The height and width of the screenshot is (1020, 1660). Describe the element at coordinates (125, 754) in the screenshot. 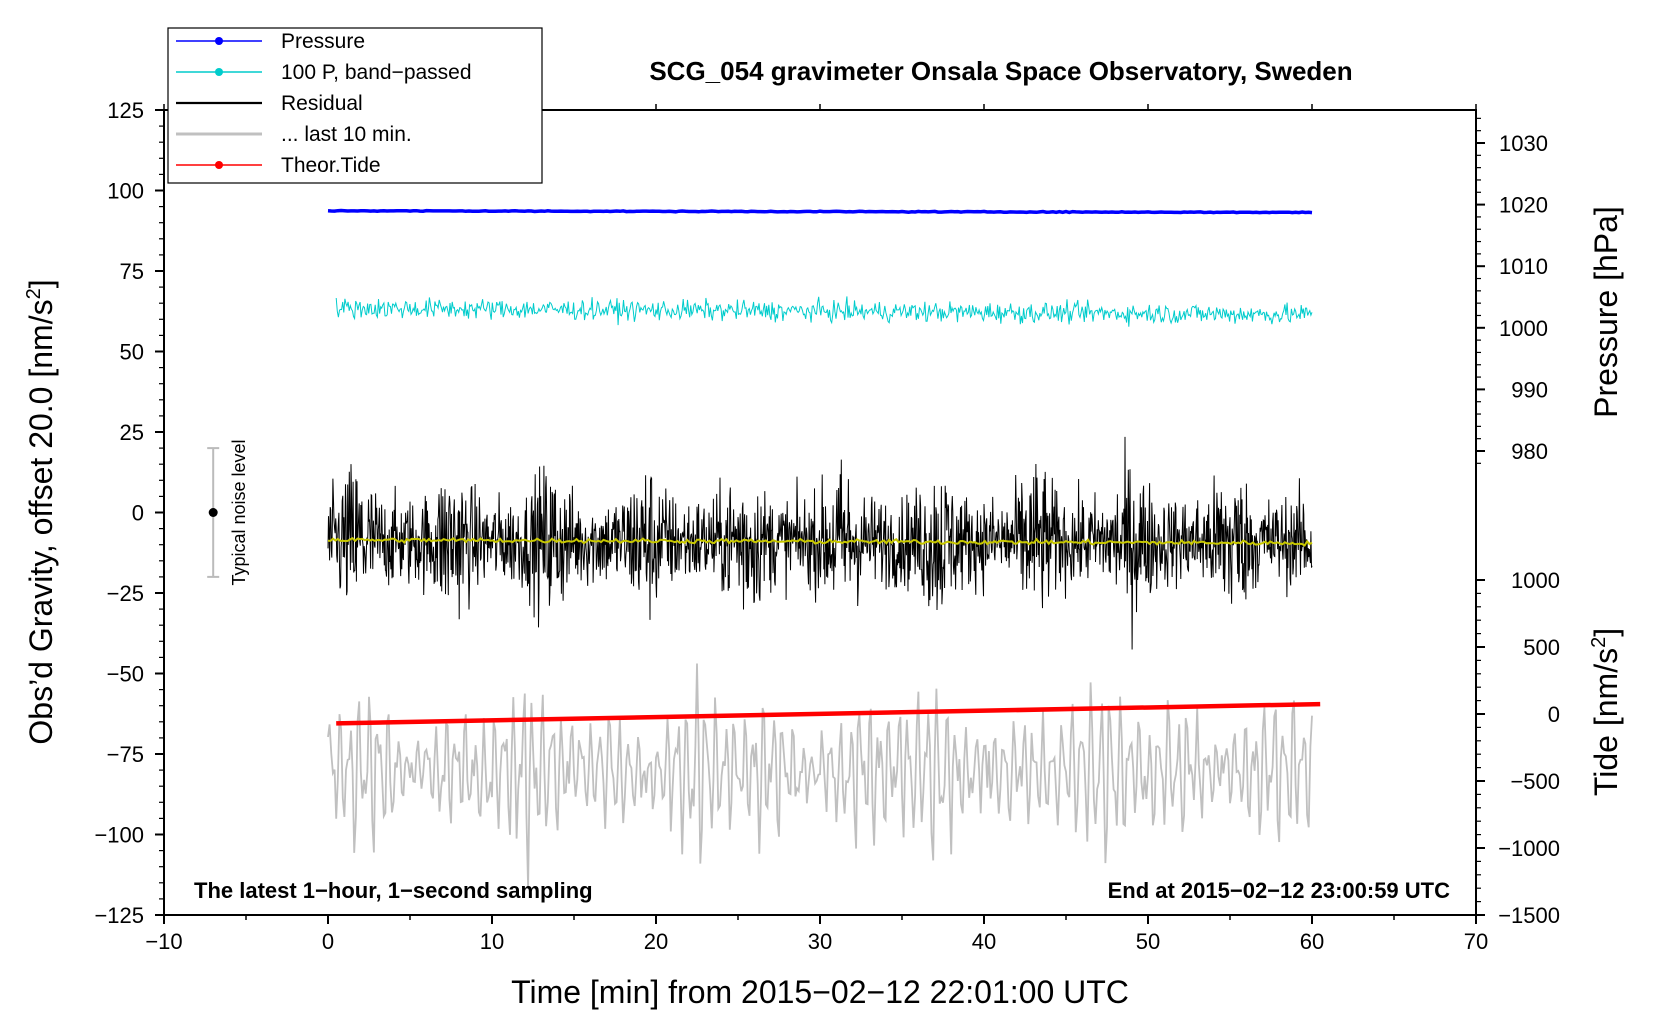

I see `y-tick-label: −75` at that location.